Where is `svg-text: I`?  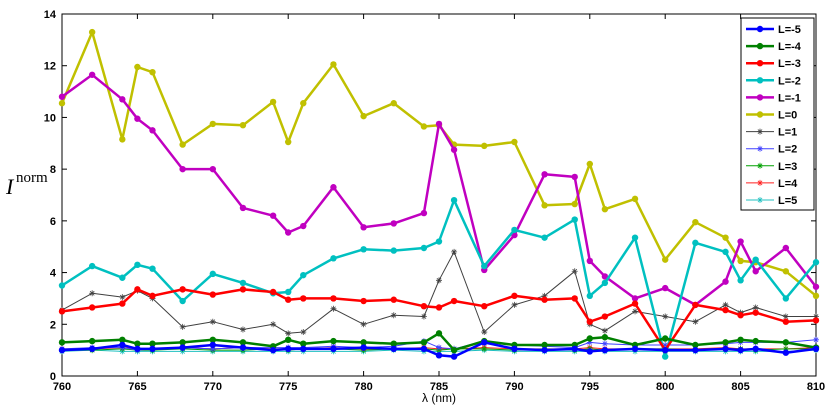
svg-text: I is located at coordinates (10, 186).